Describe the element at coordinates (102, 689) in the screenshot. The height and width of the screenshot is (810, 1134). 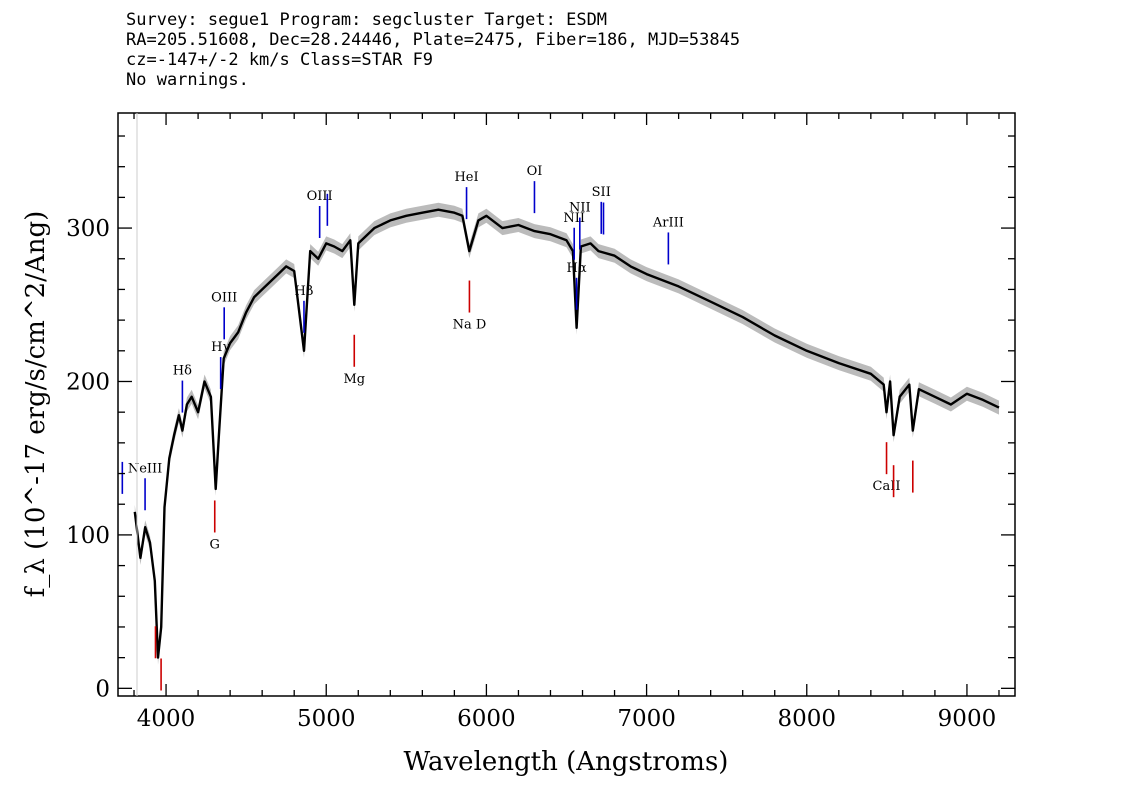
I see `y-tick-label: 0` at that location.